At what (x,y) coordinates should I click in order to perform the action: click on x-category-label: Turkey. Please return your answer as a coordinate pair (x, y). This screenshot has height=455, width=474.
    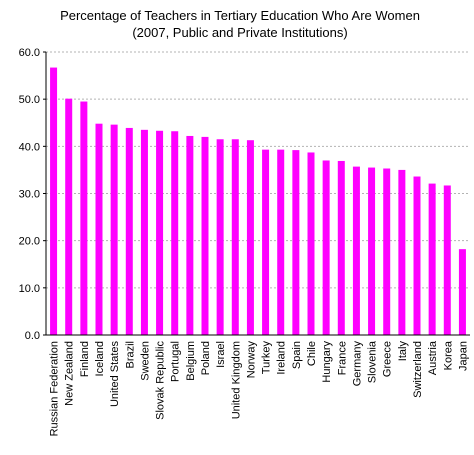
    Looking at the image, I should click on (267, 358).